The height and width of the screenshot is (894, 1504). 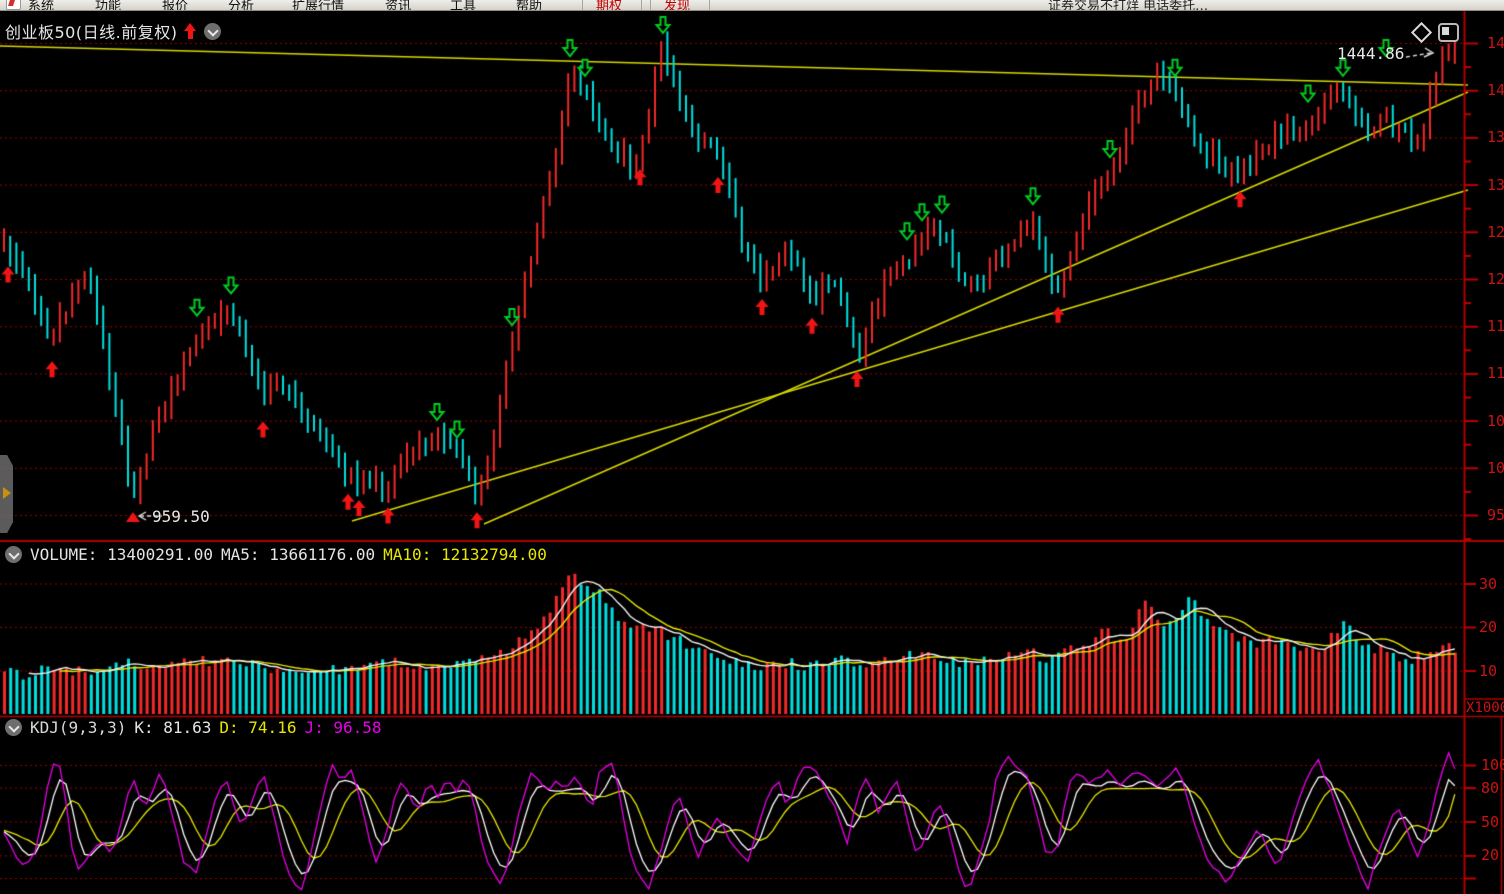 What do you see at coordinates (298, 554) in the screenshot?
I see `volume-ma5-value: MA5: 13661176.00` at bounding box center [298, 554].